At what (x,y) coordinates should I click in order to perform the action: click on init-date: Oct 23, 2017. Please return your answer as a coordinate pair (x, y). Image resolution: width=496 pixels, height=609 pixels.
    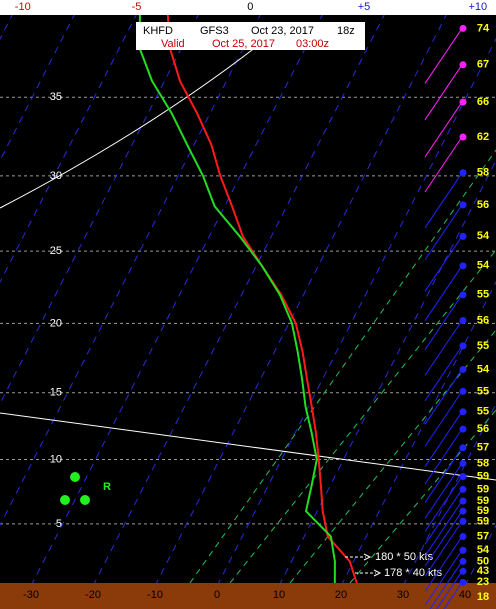
    Looking at the image, I should click on (282, 31).